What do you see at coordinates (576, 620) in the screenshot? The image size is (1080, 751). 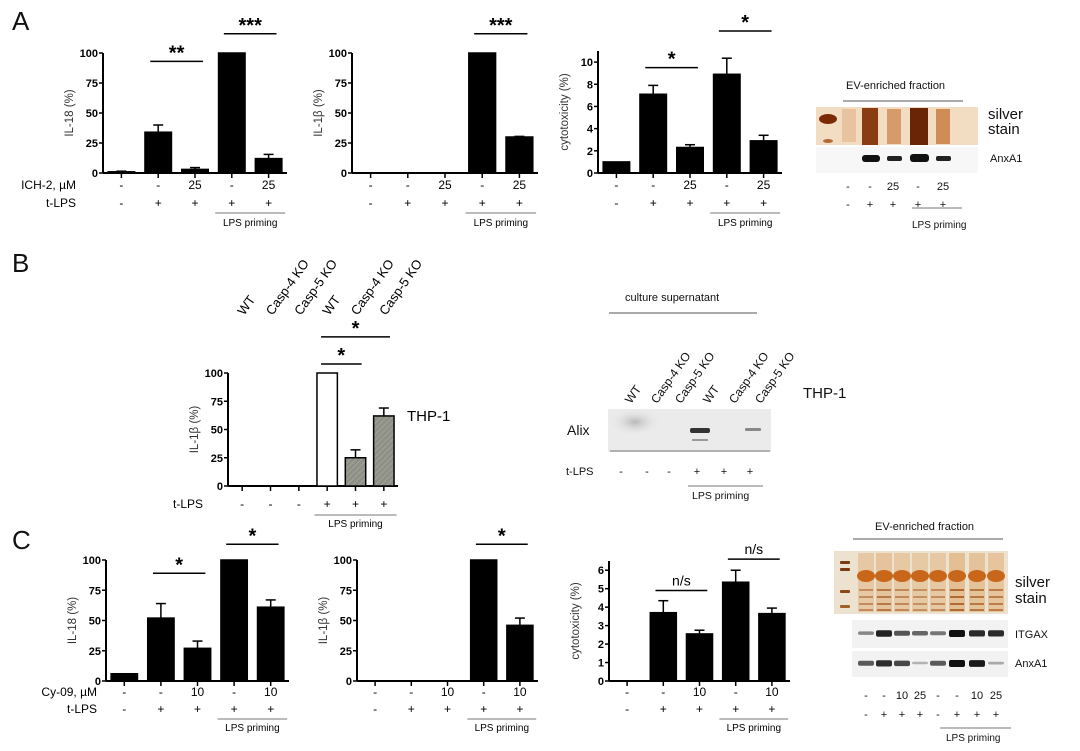 I see `y-axis-label: cytotoxicity (%)` at bounding box center [576, 620].